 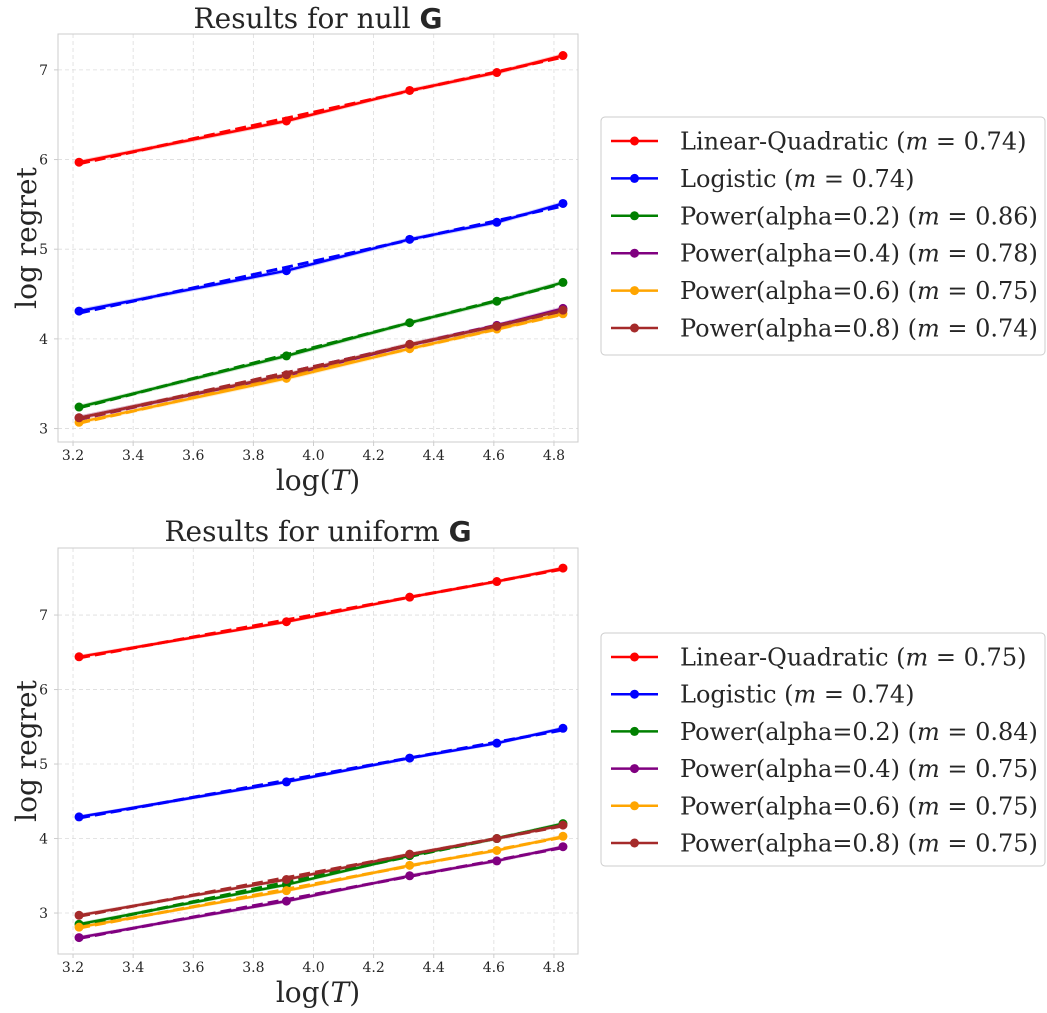 I want to click on y-tick-label: 3, so click(x=43, y=430).